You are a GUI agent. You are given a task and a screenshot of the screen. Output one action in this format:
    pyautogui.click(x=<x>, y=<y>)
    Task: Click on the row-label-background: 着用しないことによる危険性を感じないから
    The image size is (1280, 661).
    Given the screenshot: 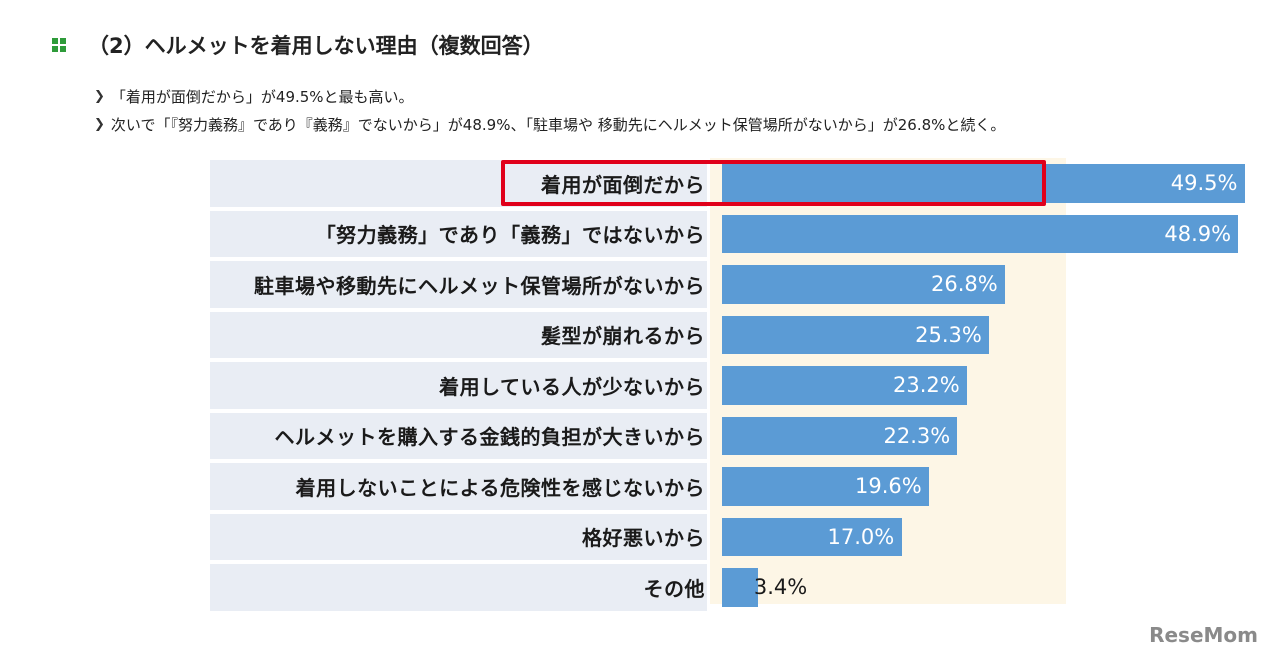 What is the action you would take?
    pyautogui.click(x=458, y=486)
    